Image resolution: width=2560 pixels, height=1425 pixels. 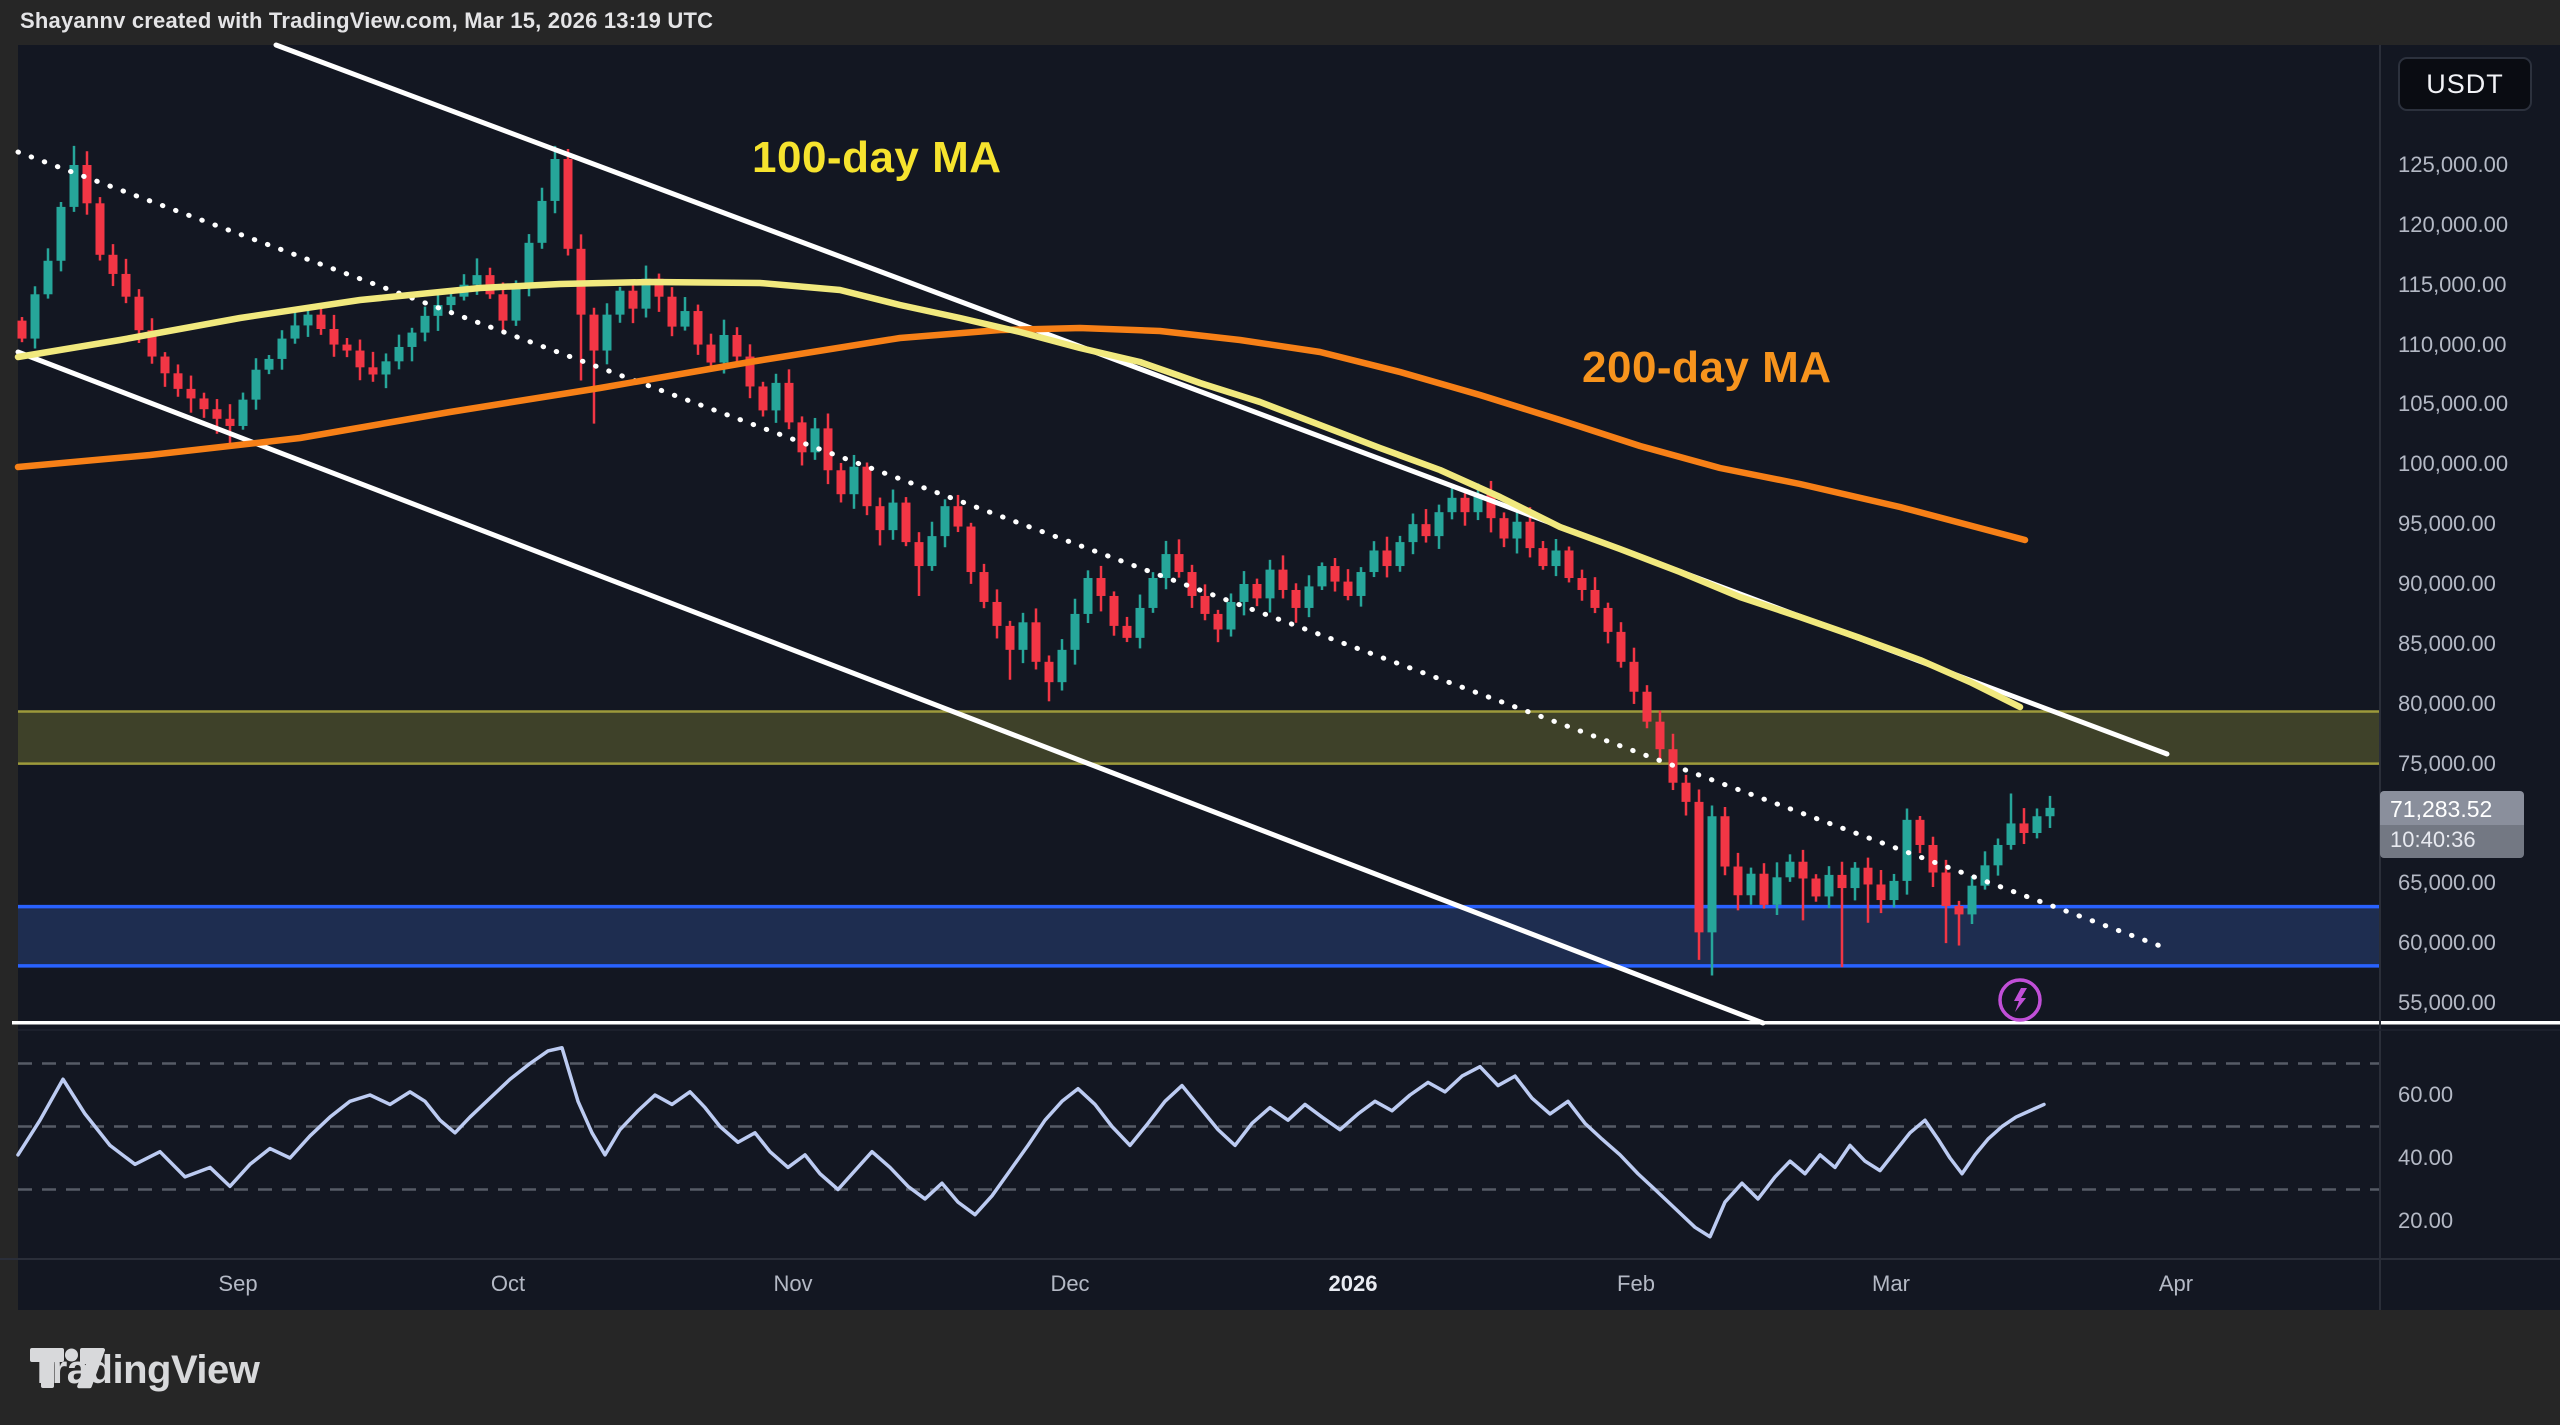 What do you see at coordinates (145, 1370) in the screenshot?
I see `tradingview-logo: TradingView` at bounding box center [145, 1370].